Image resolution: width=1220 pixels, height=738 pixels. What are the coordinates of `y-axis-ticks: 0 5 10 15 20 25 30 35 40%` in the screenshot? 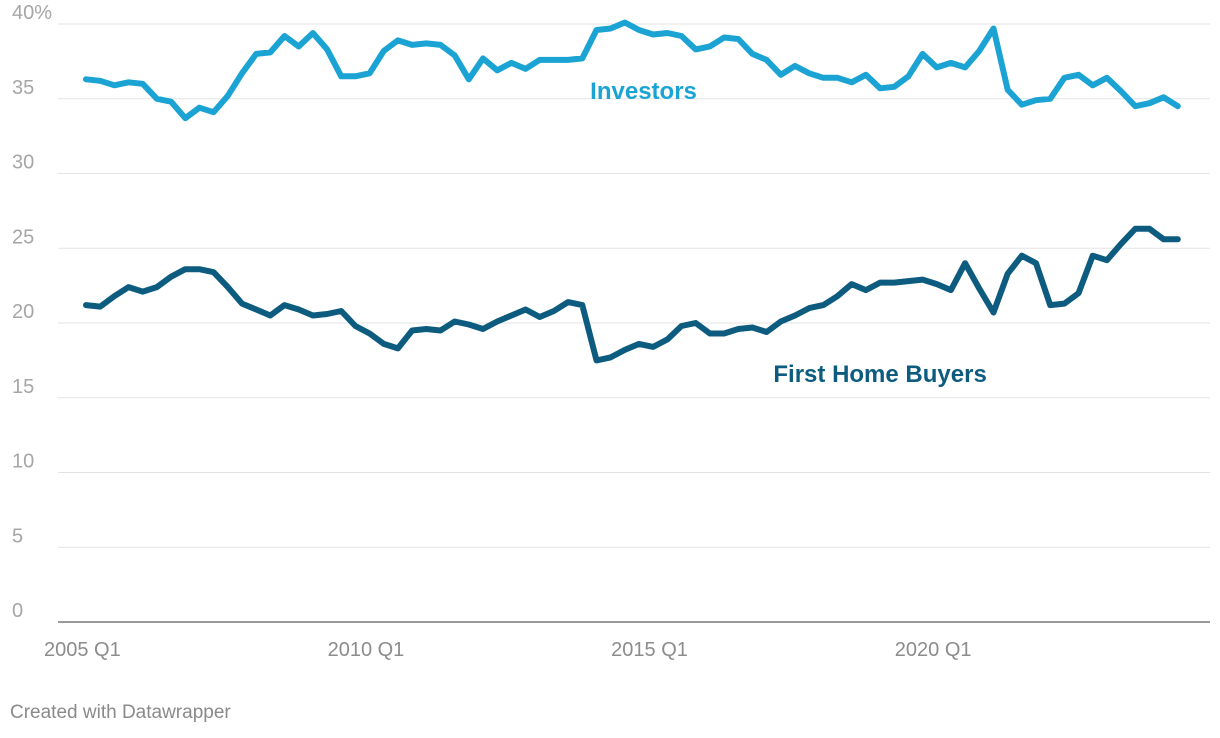 It's located at (32, 312).